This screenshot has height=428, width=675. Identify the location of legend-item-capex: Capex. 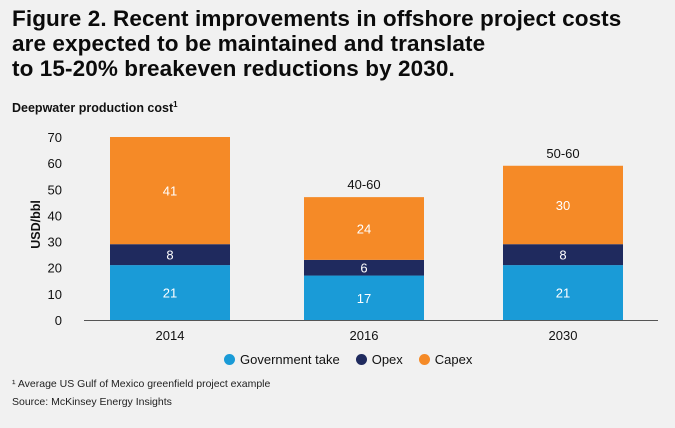
(445, 359).